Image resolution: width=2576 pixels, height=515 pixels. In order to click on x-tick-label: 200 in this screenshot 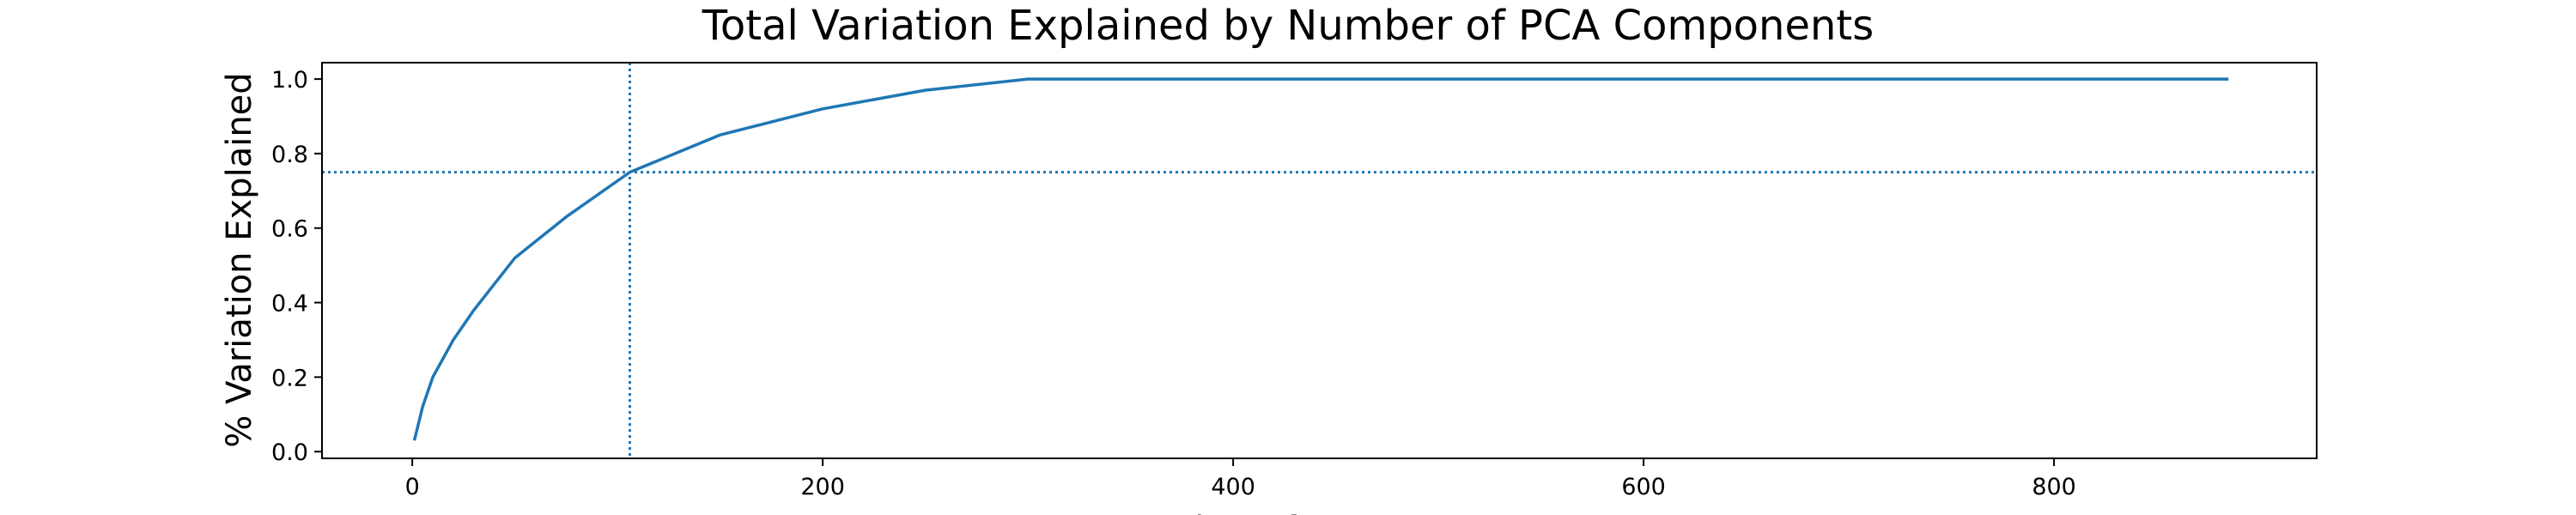, I will do `click(823, 487)`.